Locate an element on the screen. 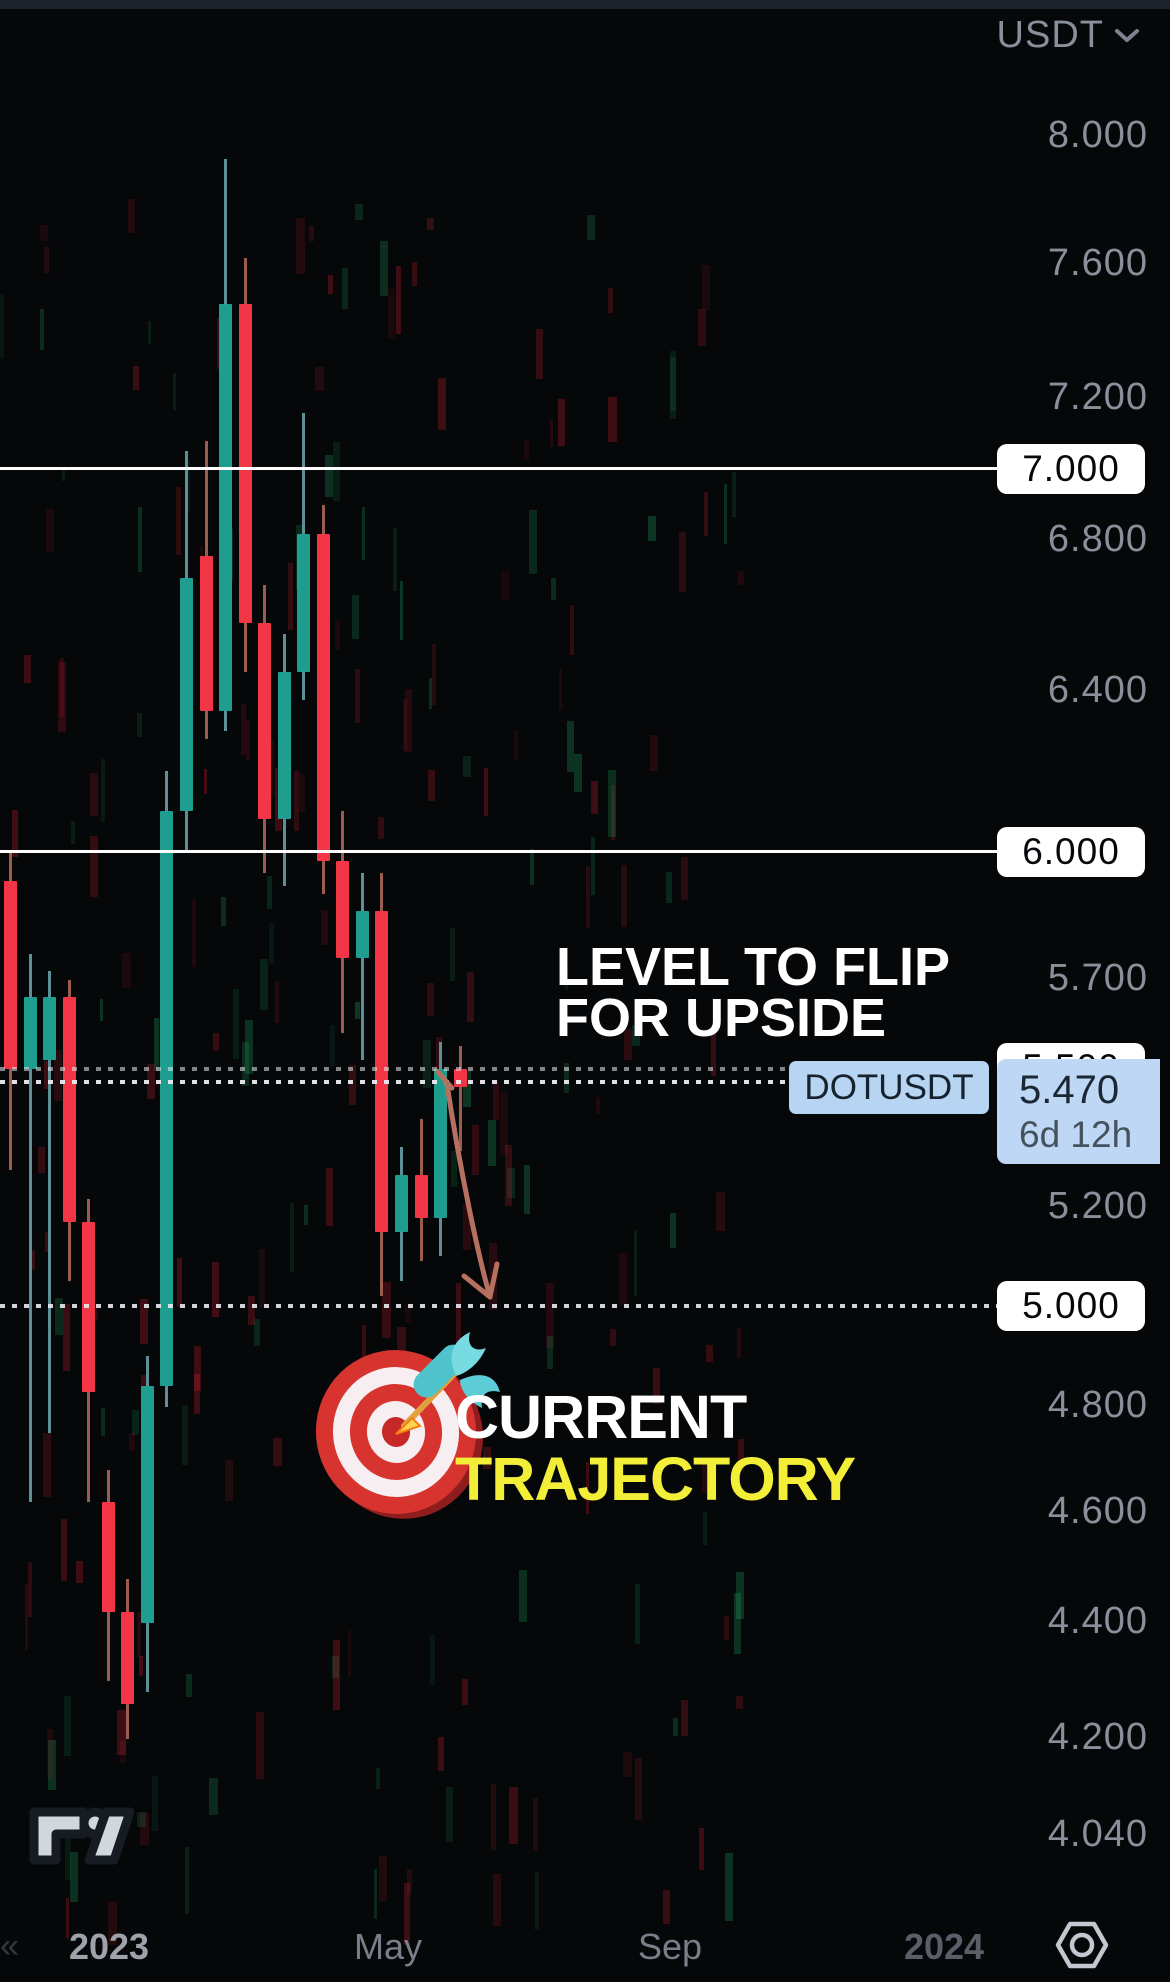 The image size is (1170, 1982). price-tick-label: 5.700 is located at coordinates (1097, 977).